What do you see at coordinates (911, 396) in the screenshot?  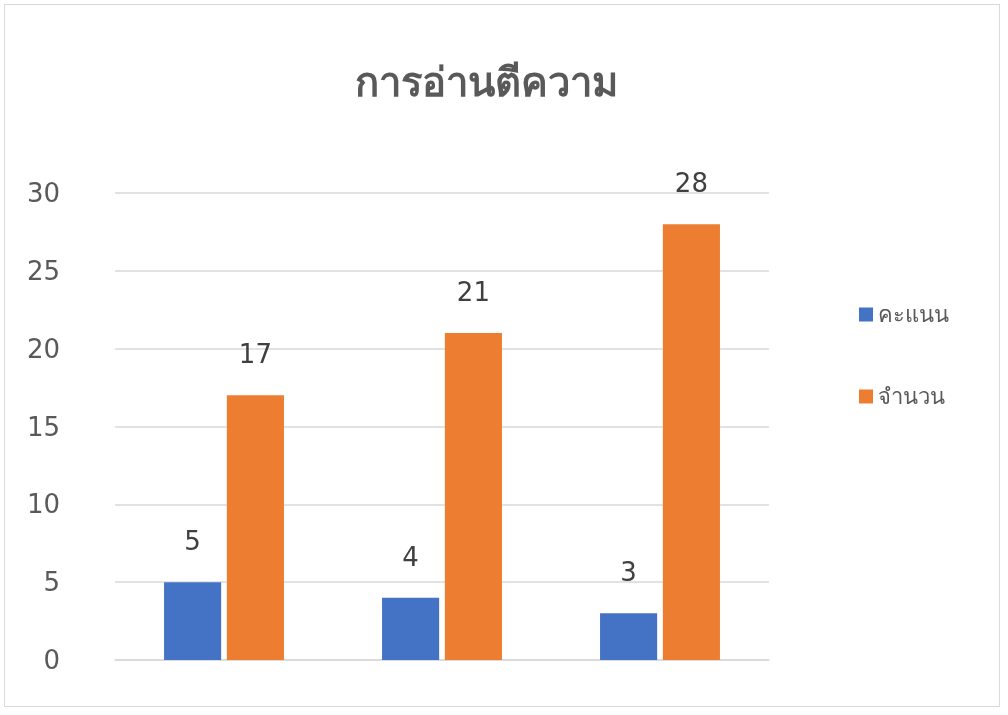 I see `legend-label: จำนวน` at bounding box center [911, 396].